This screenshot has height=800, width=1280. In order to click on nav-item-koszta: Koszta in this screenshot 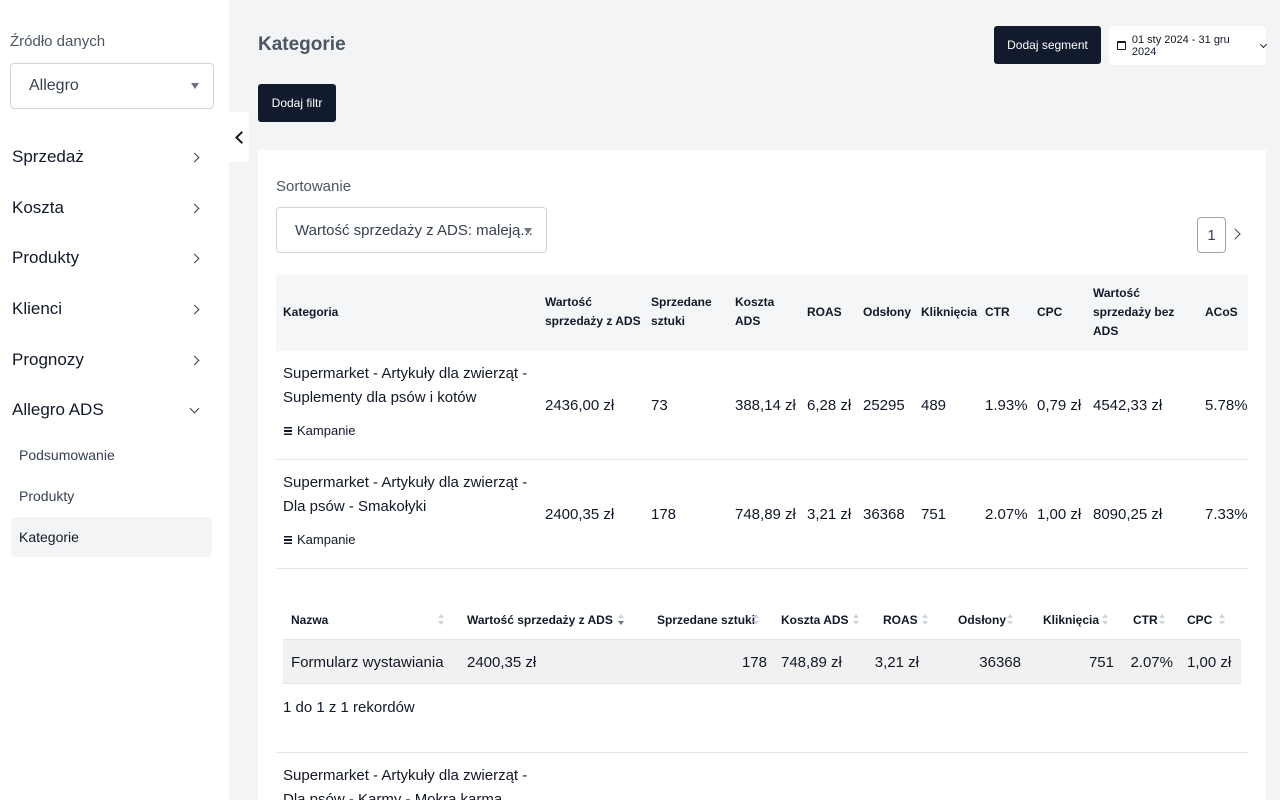, I will do `click(107, 208)`.